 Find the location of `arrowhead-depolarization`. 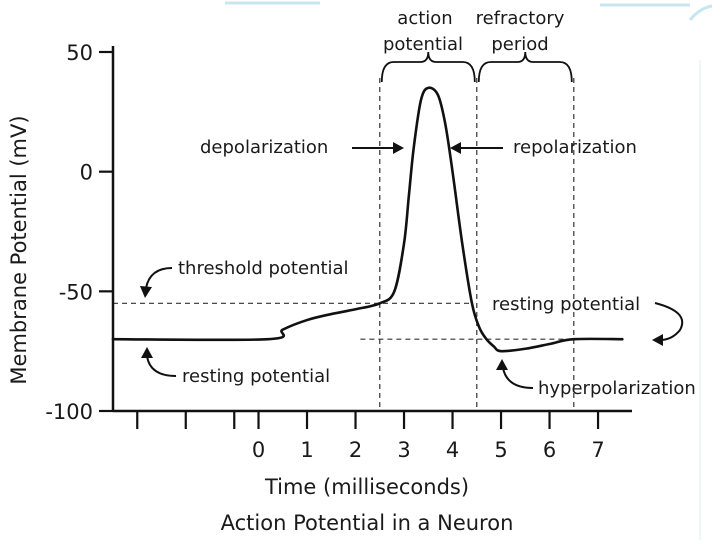

arrowhead-depolarization is located at coordinates (398, 148).